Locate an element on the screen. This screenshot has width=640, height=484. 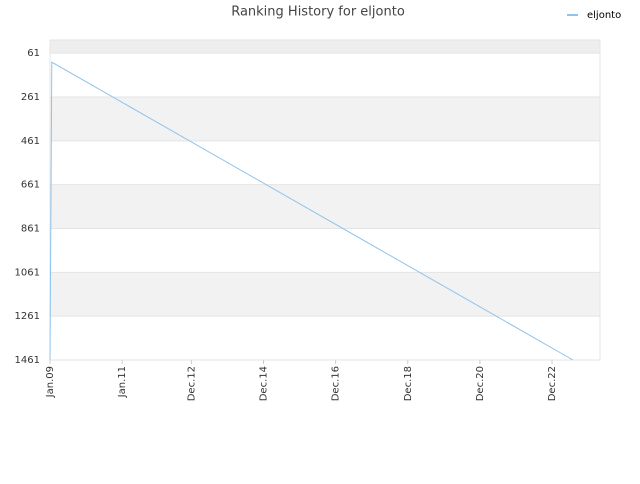
y-tick-label: 861 is located at coordinates (30, 228).